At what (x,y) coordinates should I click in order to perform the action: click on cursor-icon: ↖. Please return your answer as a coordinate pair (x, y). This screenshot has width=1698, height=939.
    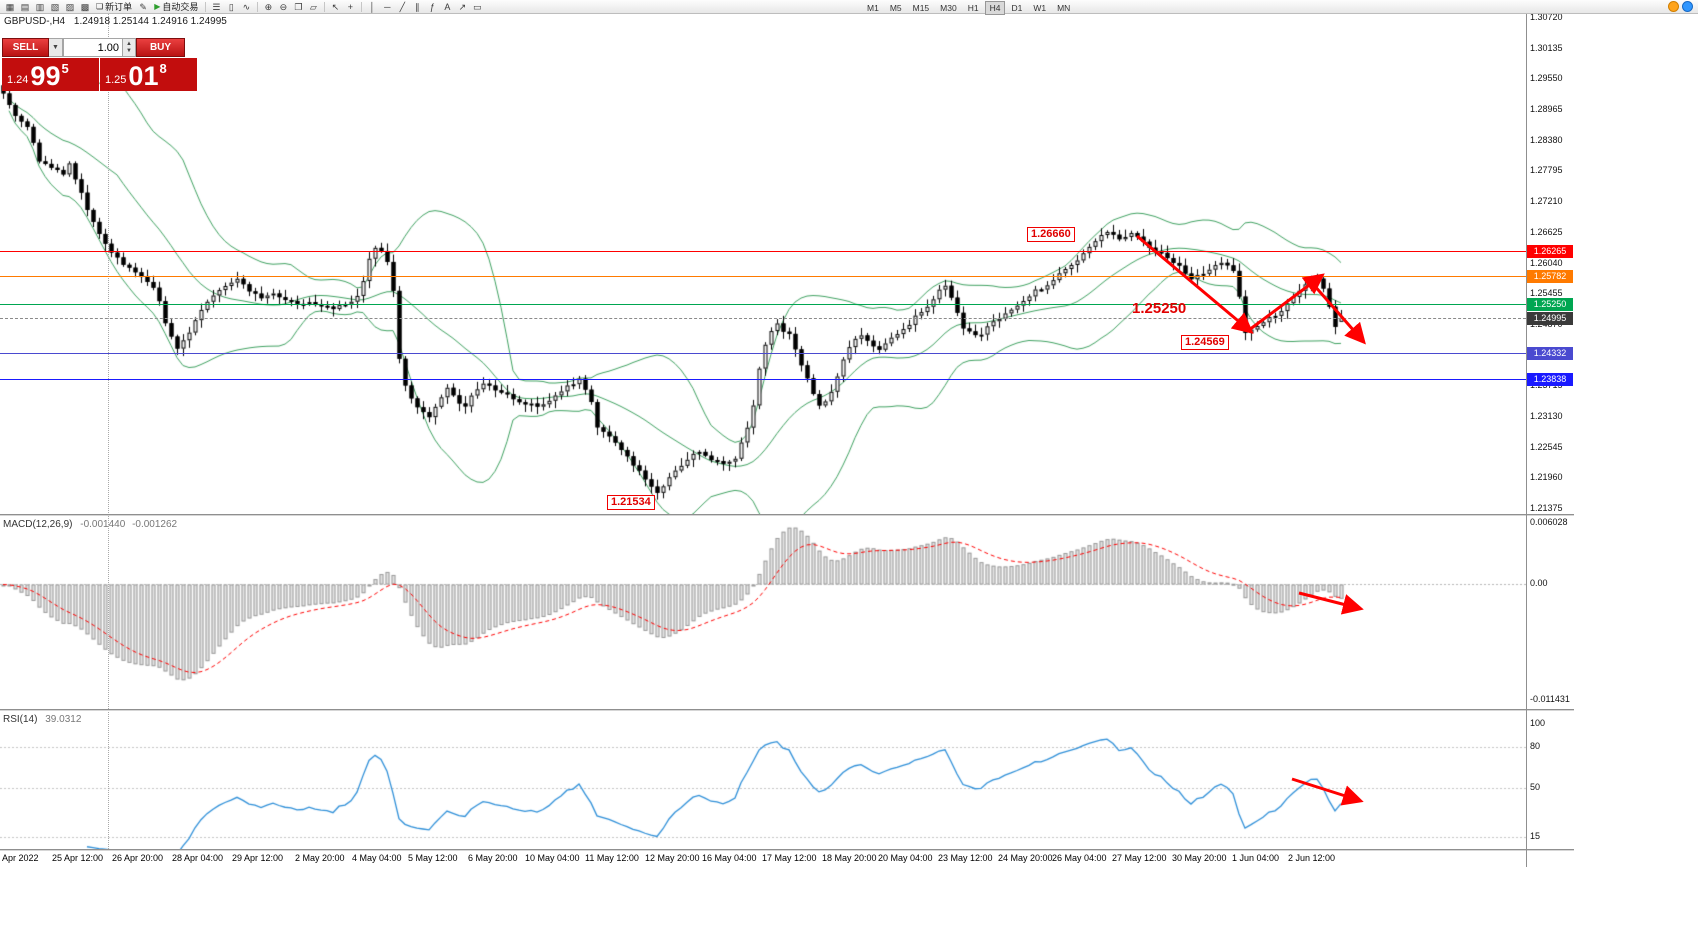
    Looking at the image, I should click on (335, 6).